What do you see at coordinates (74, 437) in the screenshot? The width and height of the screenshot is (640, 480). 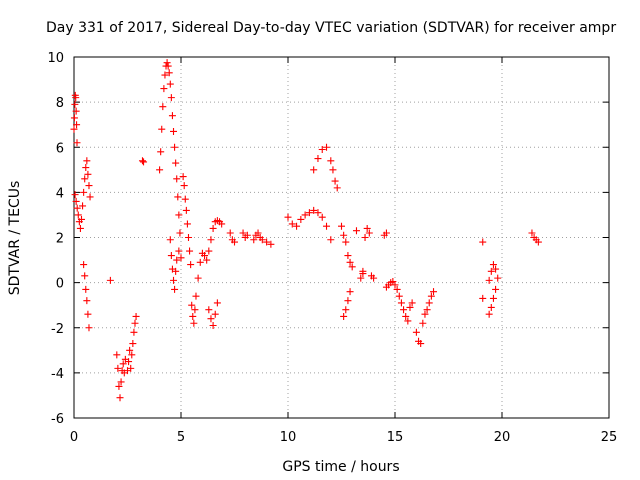 I see `x-tick-label: 0` at bounding box center [74, 437].